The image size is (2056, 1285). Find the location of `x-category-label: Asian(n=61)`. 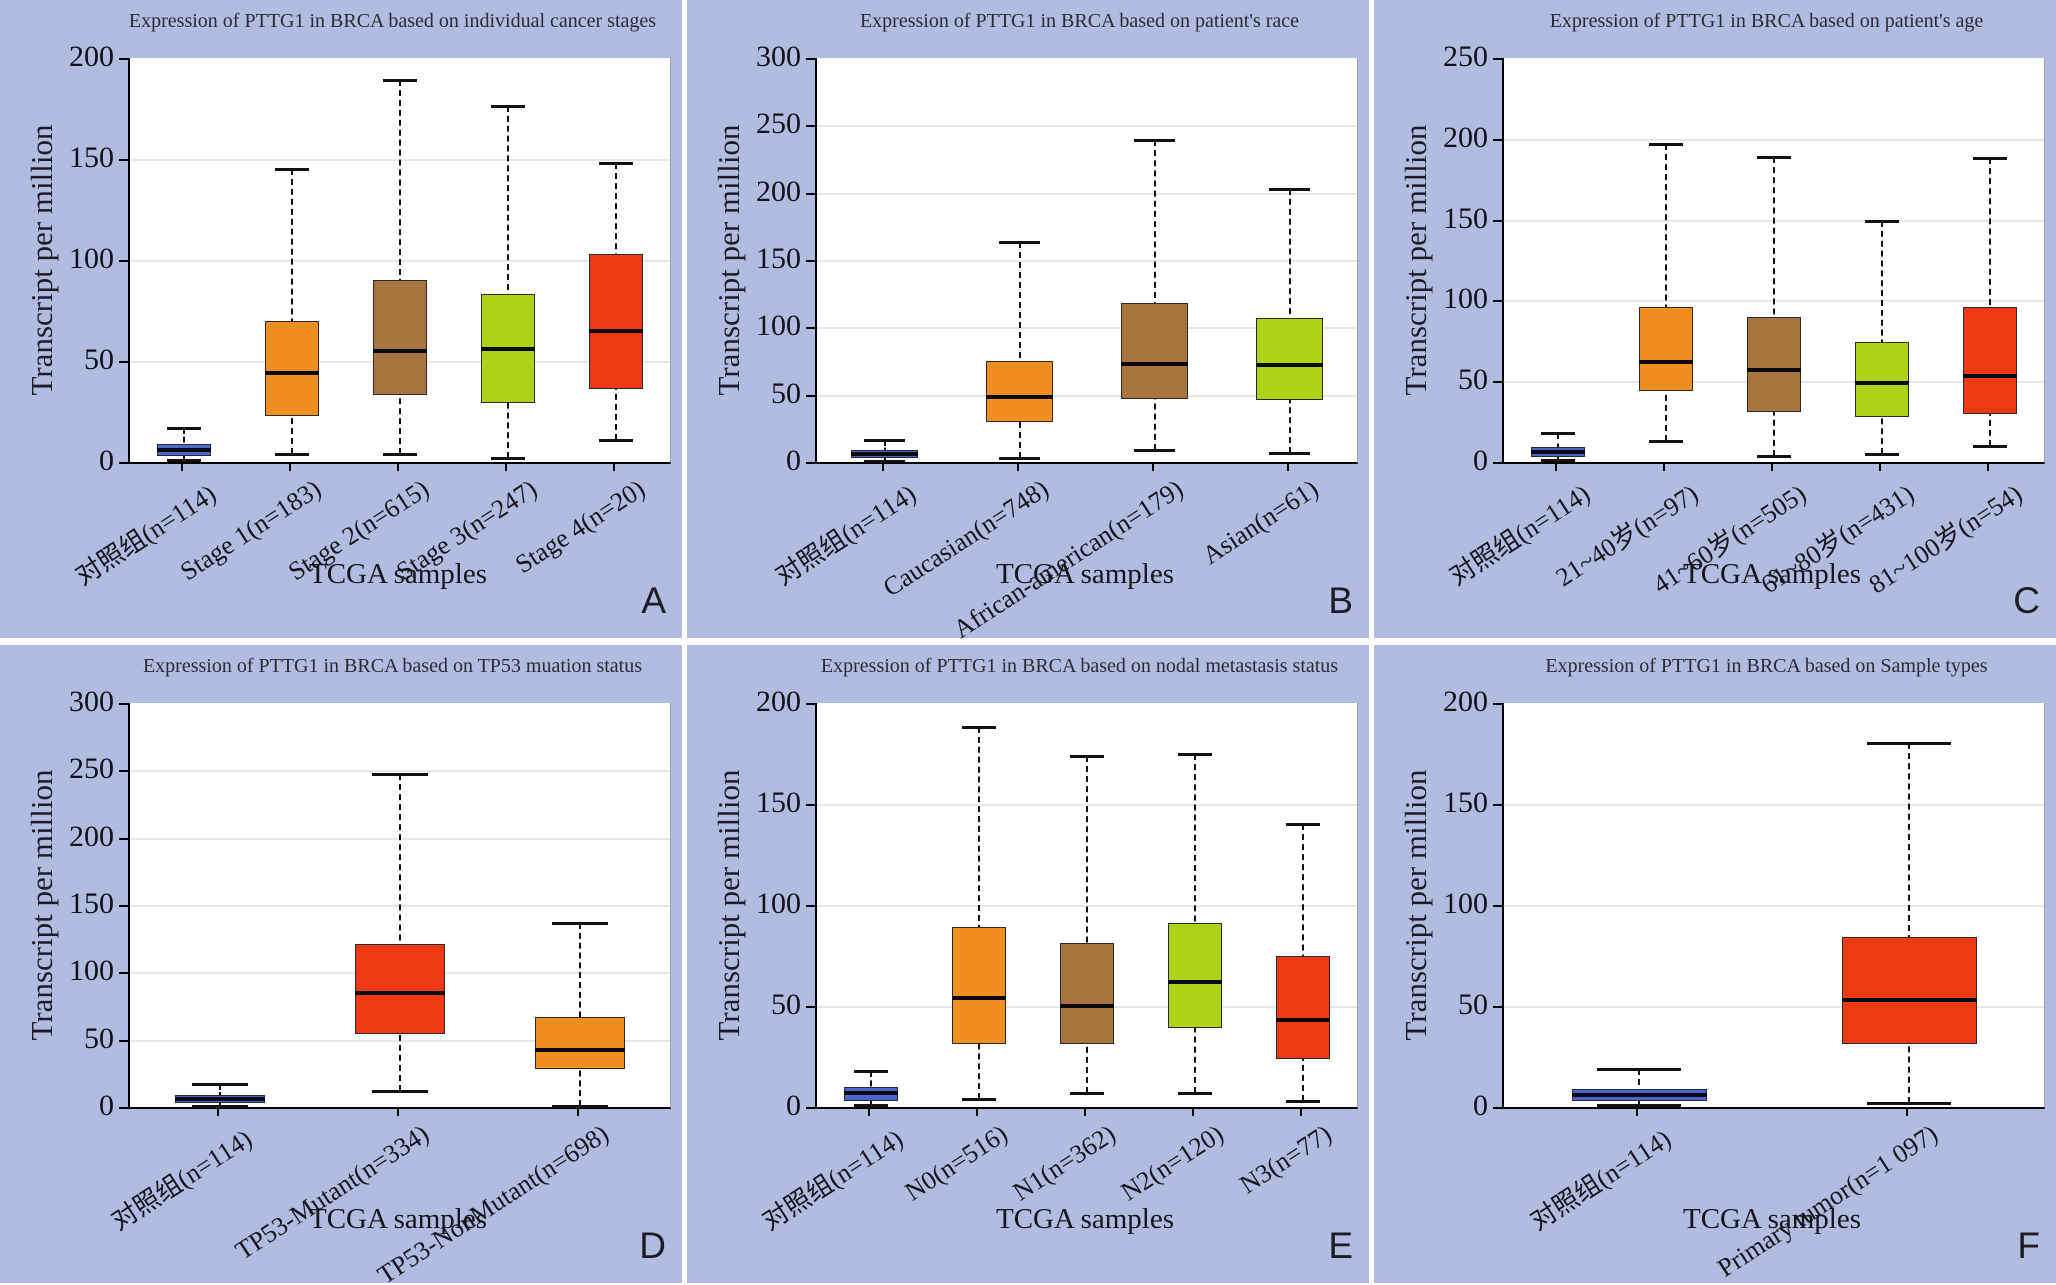

x-category-label: Asian(n=61) is located at coordinates (1260, 522).